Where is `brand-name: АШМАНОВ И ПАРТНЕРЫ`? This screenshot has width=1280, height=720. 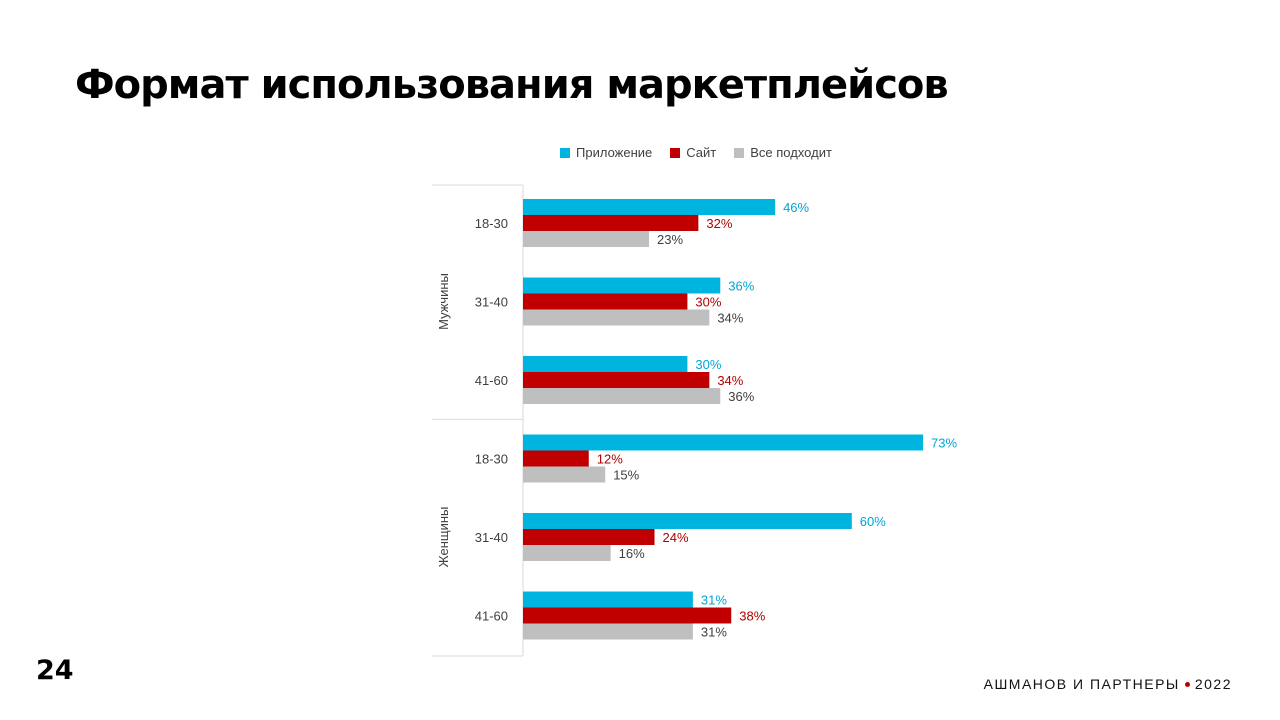 brand-name: АШМАНОВ И ПАРТНЕРЫ is located at coordinates (1081, 684).